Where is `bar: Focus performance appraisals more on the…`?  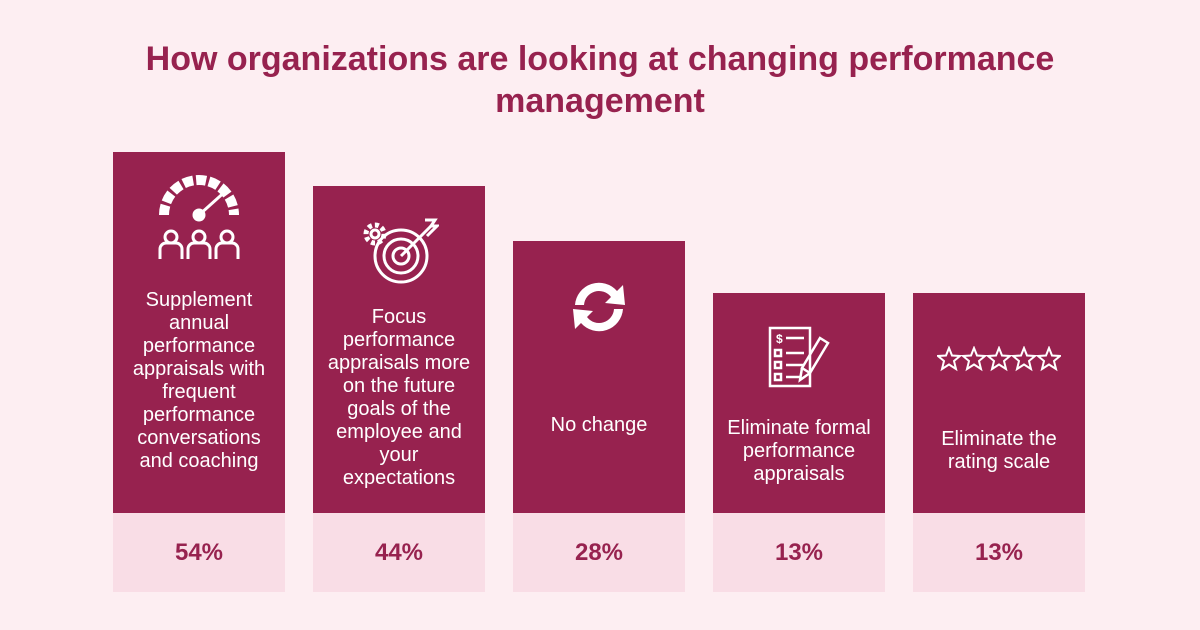 bar: Focus performance appraisals more on the… is located at coordinates (399, 349).